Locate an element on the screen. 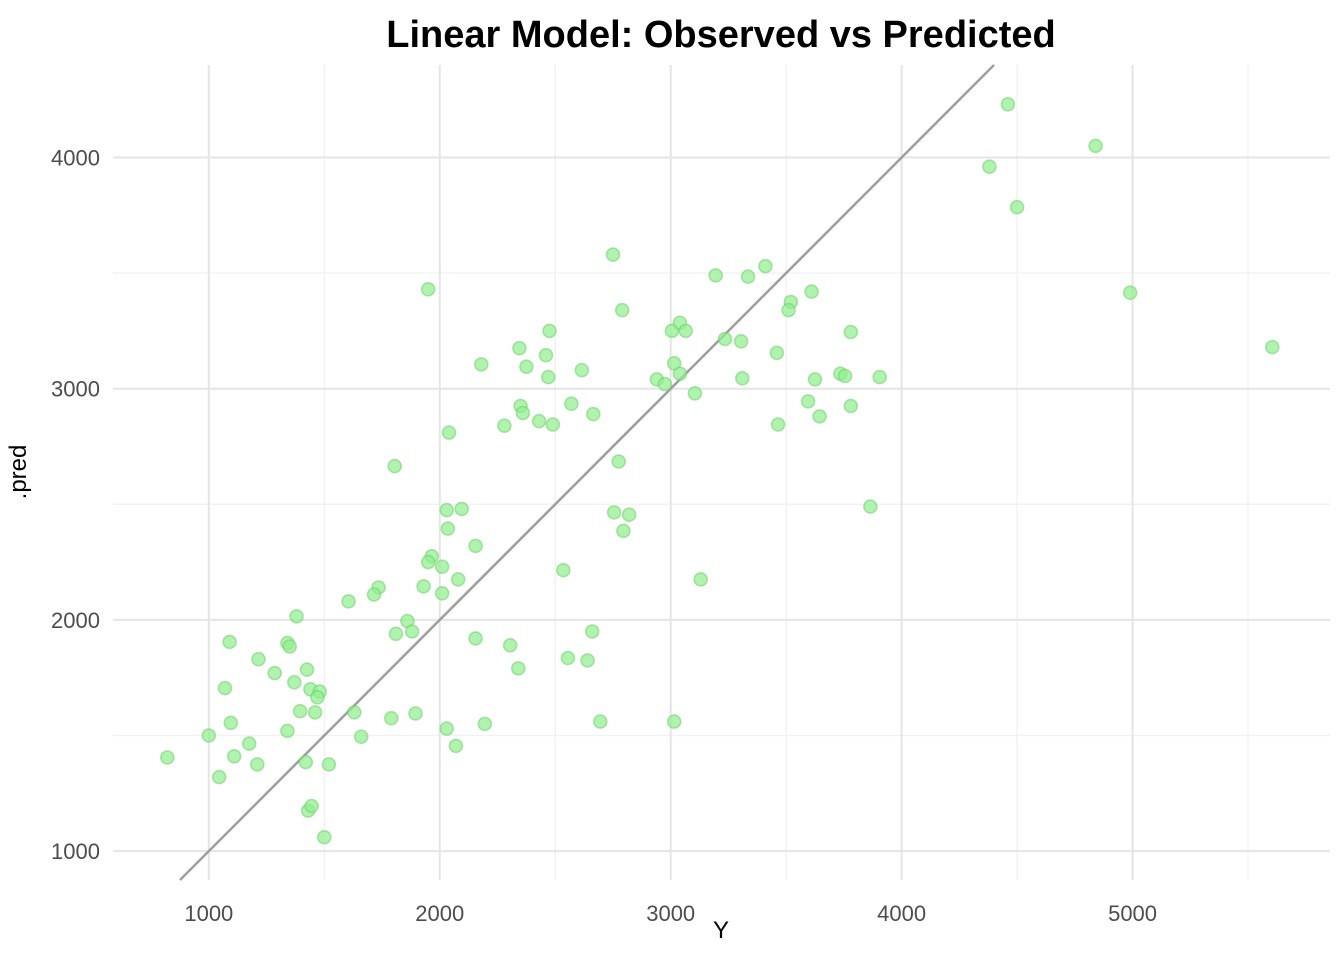 This screenshot has height=965, width=1344. x-axis-label: Y is located at coordinates (721, 930).